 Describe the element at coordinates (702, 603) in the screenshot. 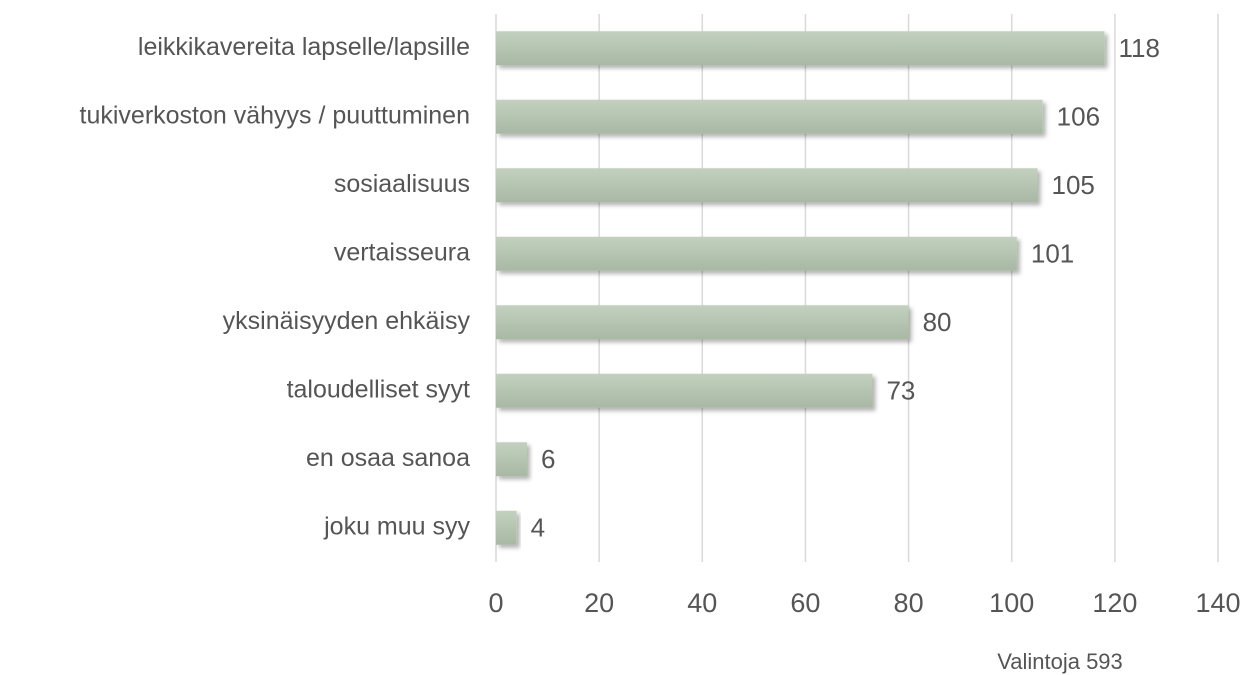

I see `x-tick-label: 40` at that location.